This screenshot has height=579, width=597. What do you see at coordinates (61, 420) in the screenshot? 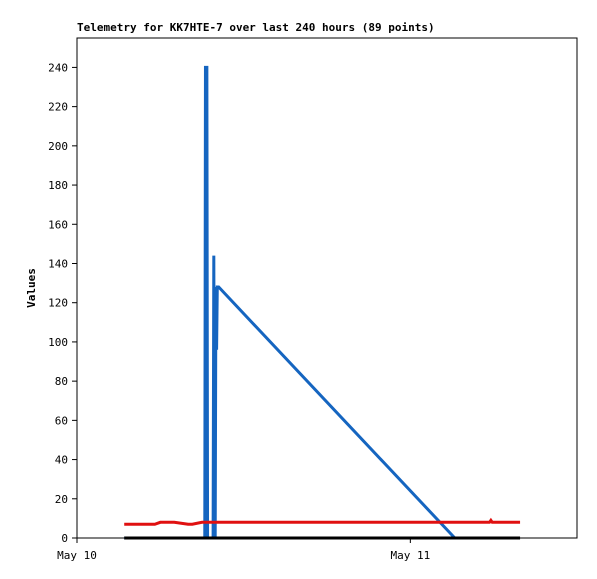
I see `y-tick-label: 60` at bounding box center [61, 420].